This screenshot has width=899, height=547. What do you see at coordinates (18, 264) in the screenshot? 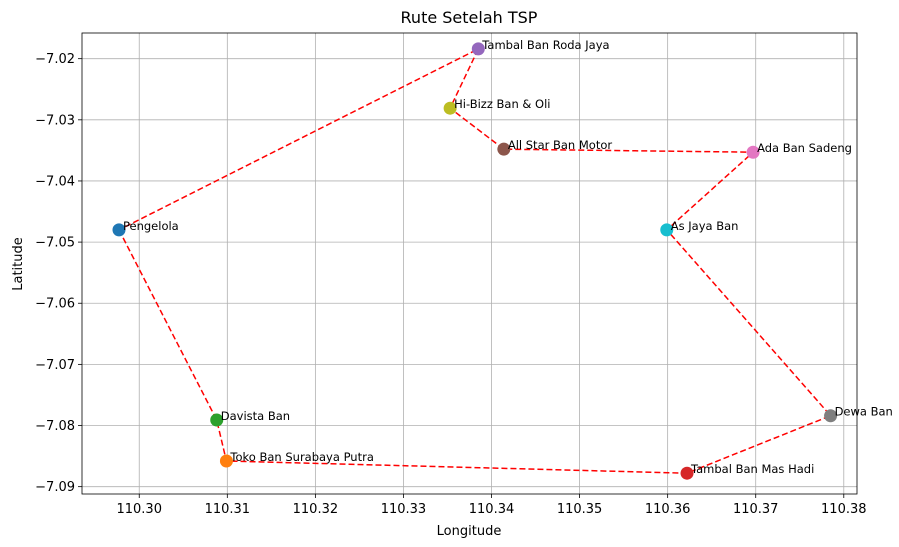
I see `y-axis-label: Latitude` at bounding box center [18, 264].